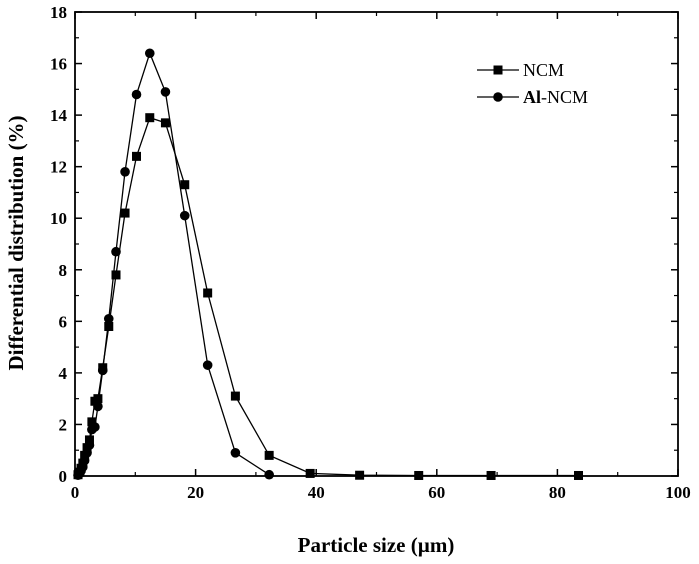 This screenshot has height=564, width=699. Describe the element at coordinates (376, 545) in the screenshot. I see `x-axis-title: Particle size (µm)` at that location.